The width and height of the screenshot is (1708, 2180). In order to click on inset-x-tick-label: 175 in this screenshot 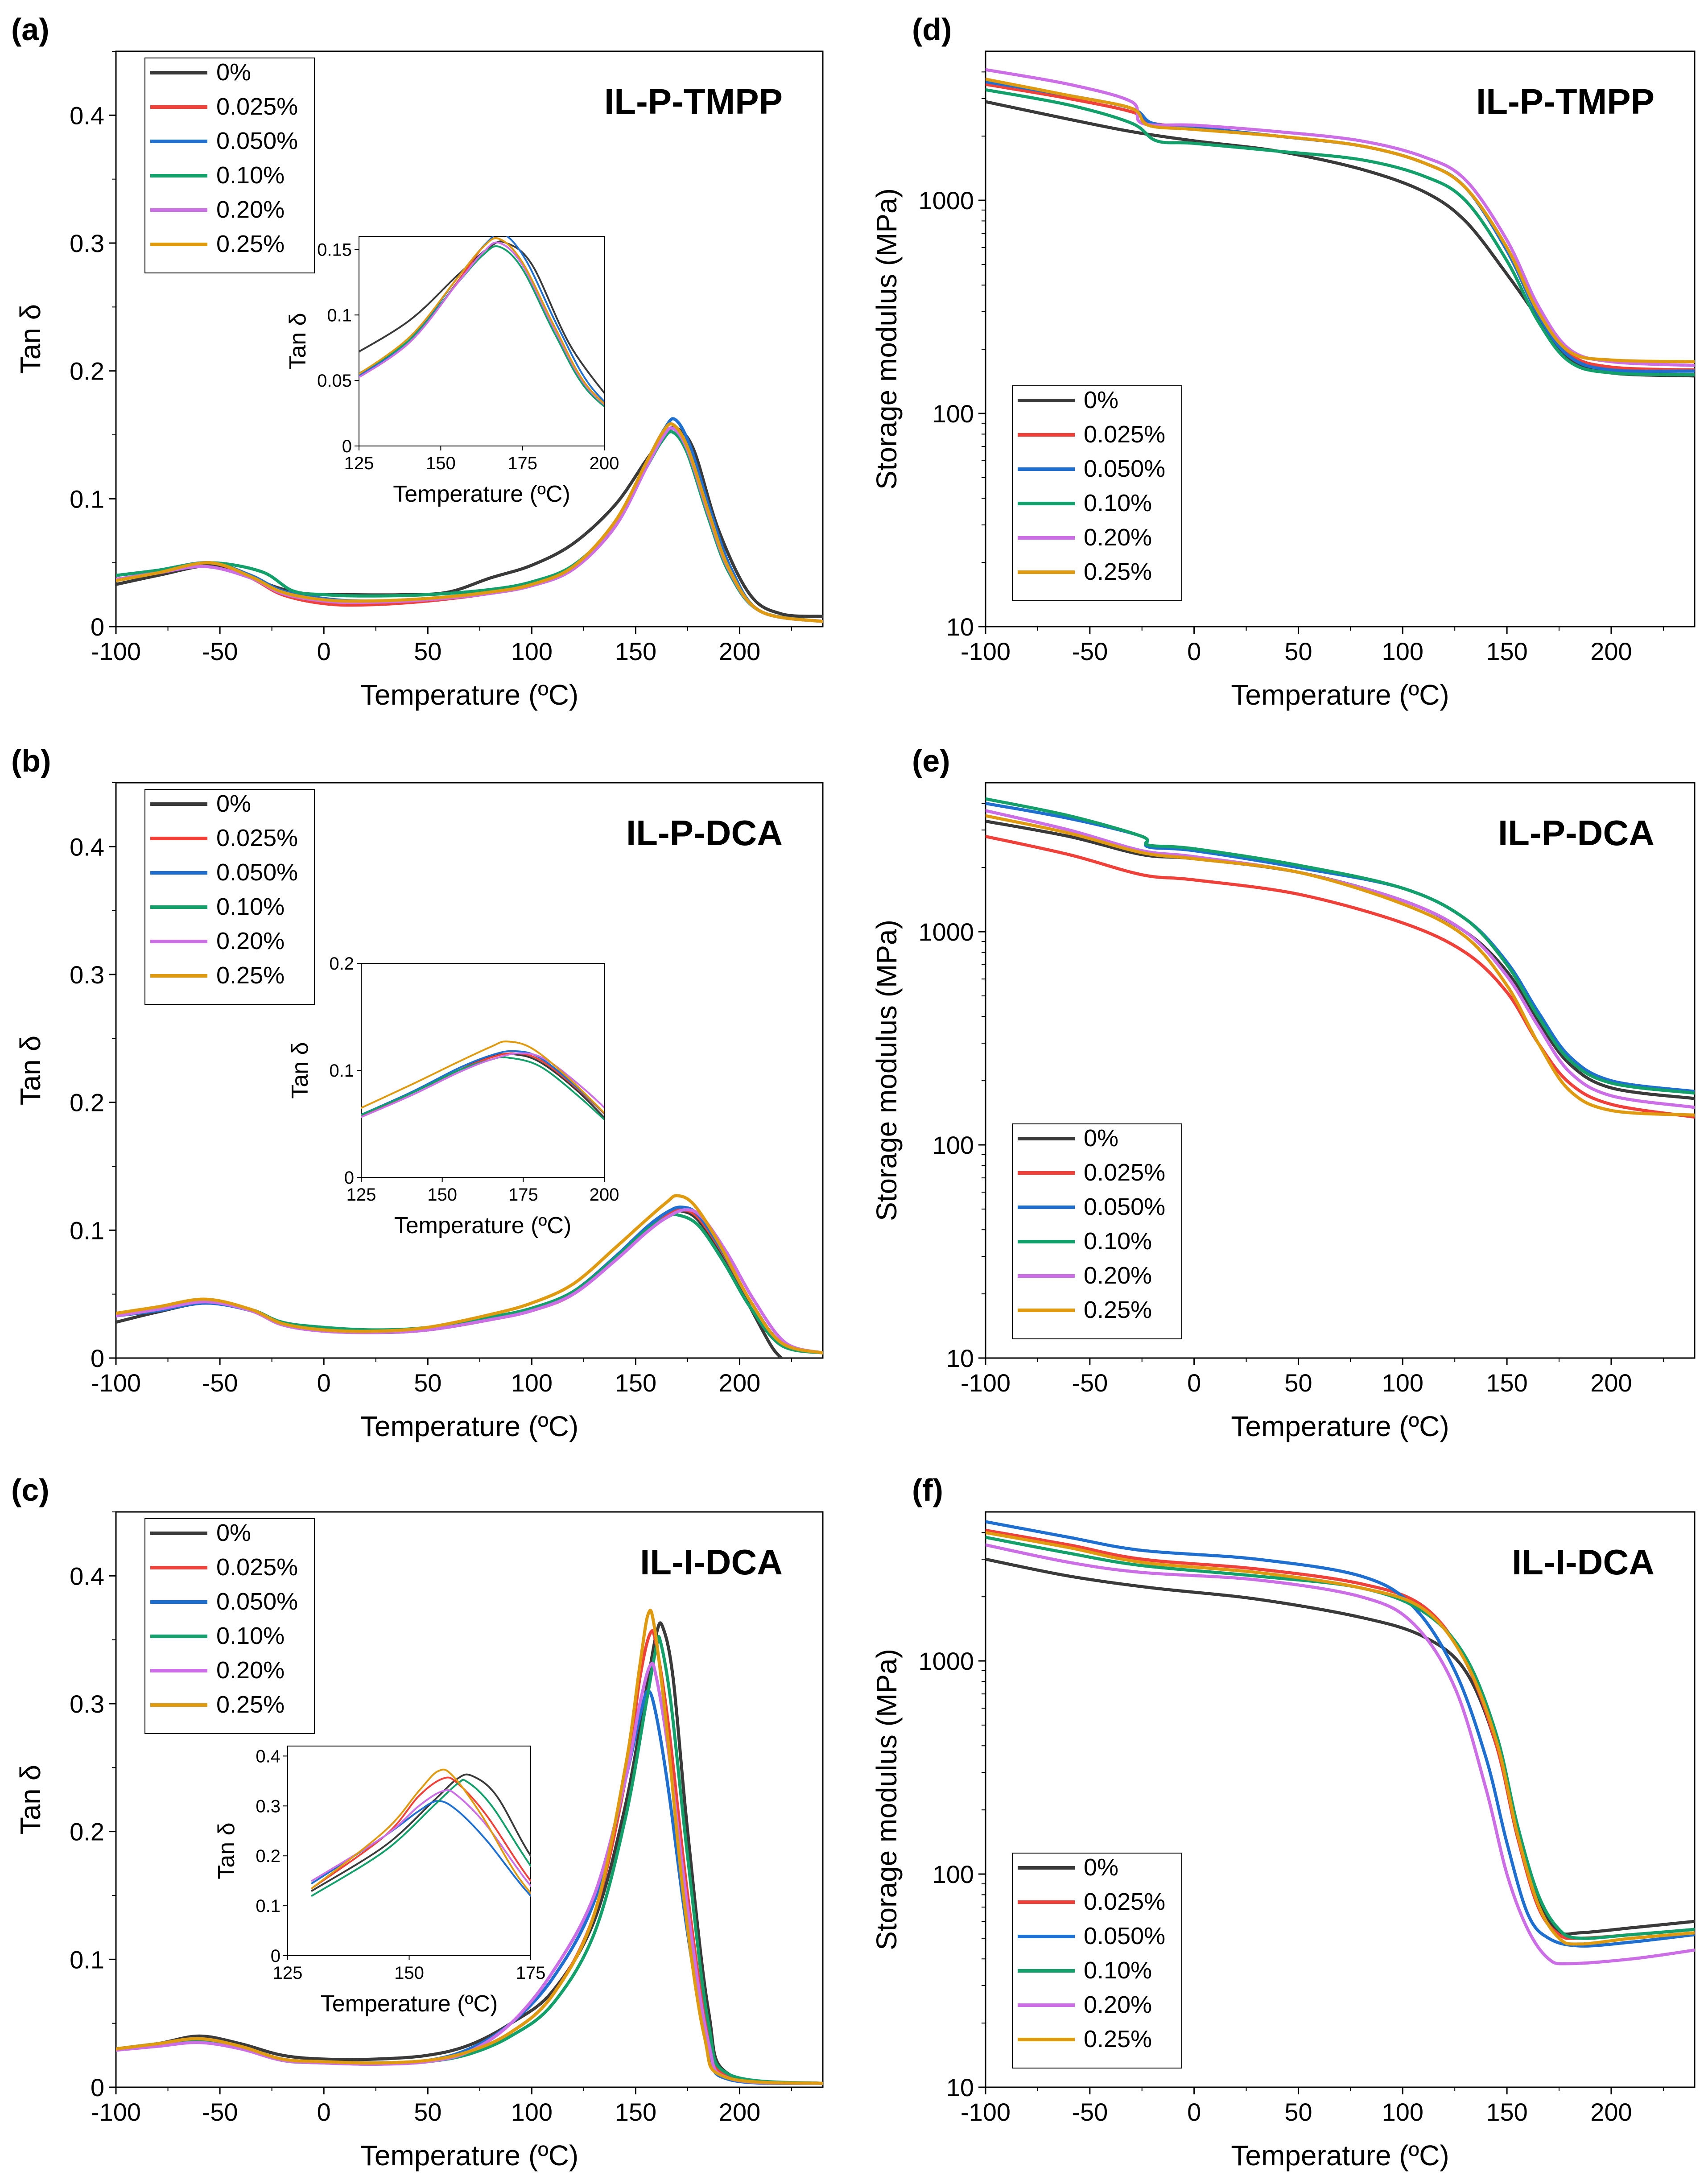, I will do `click(531, 1973)`.